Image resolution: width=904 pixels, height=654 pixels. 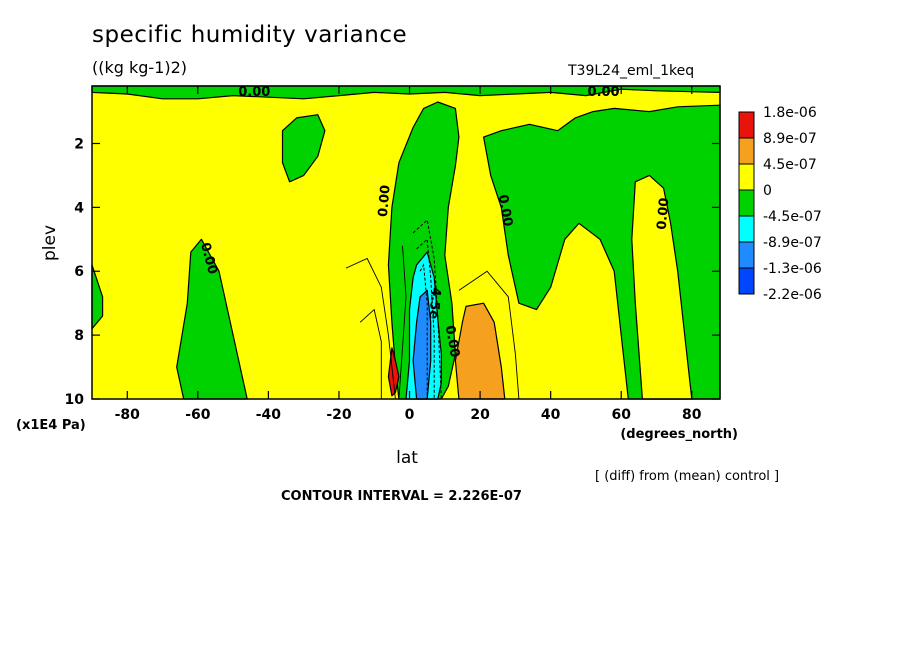 I want to click on y-axis-label: plev, so click(x=50, y=243).